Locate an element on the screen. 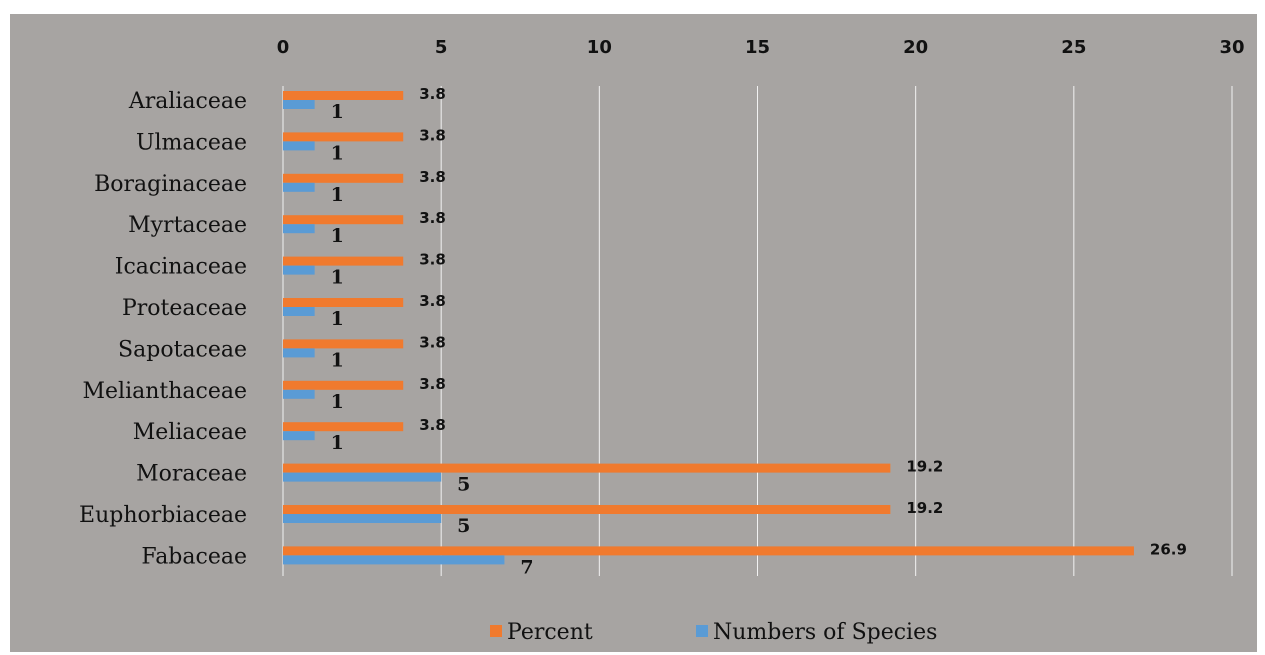 This screenshot has width=1265, height=655. x-axis-ticks: 0 5 10 15 20 25 30 is located at coordinates (761, 47).